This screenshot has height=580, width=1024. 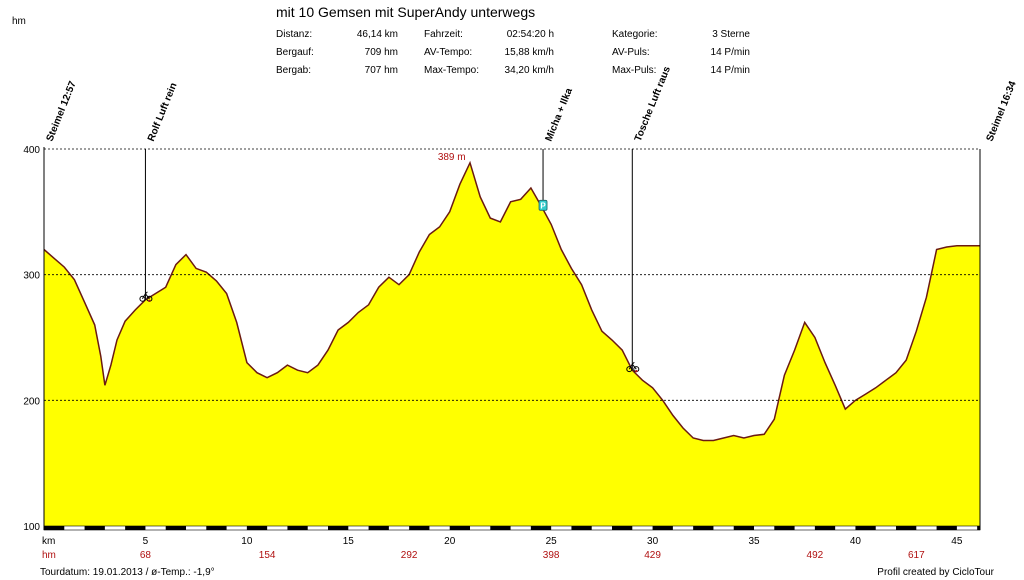 I want to click on climb-value-label: 617, so click(x=916, y=555).